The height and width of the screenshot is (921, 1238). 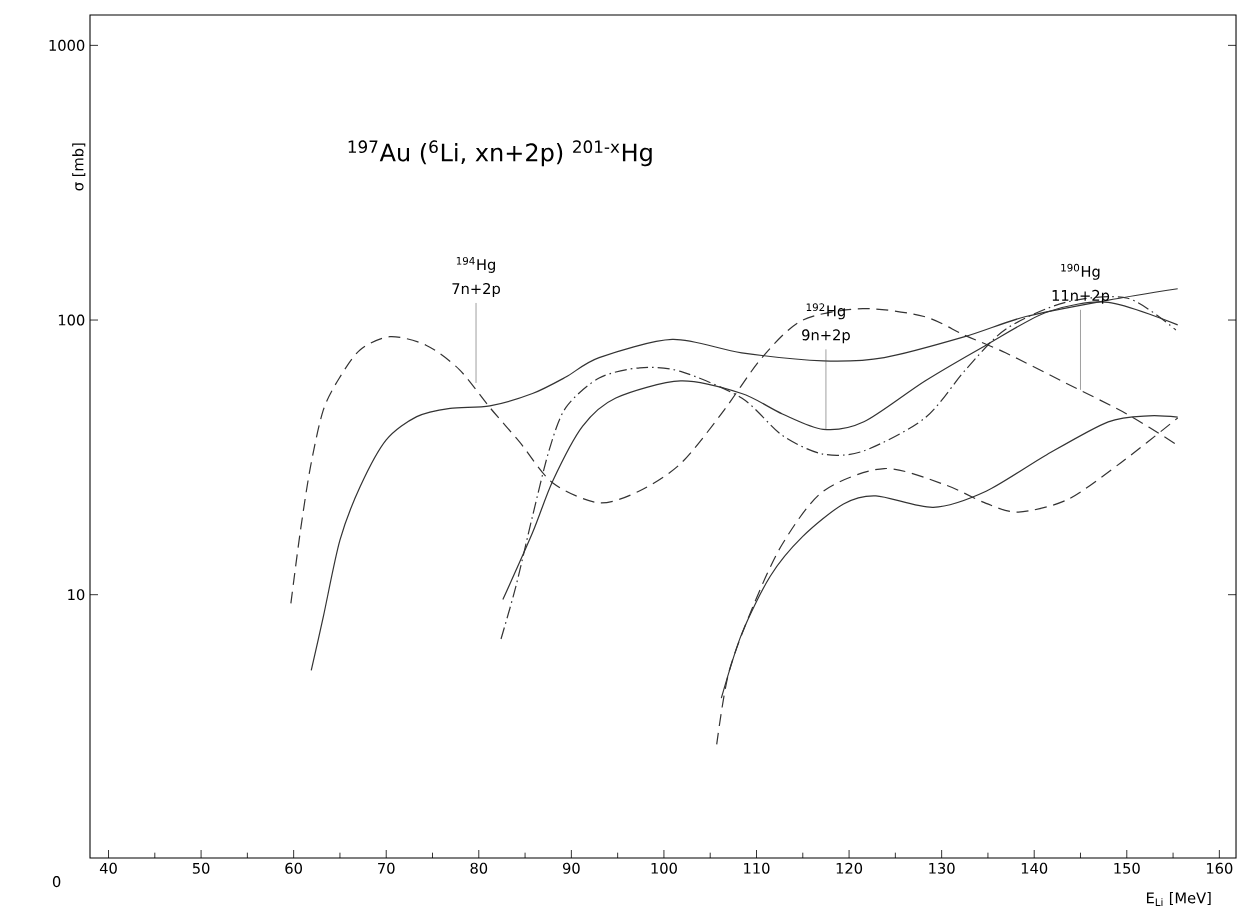 I want to click on x-tick-label: 80, so click(x=479, y=868).